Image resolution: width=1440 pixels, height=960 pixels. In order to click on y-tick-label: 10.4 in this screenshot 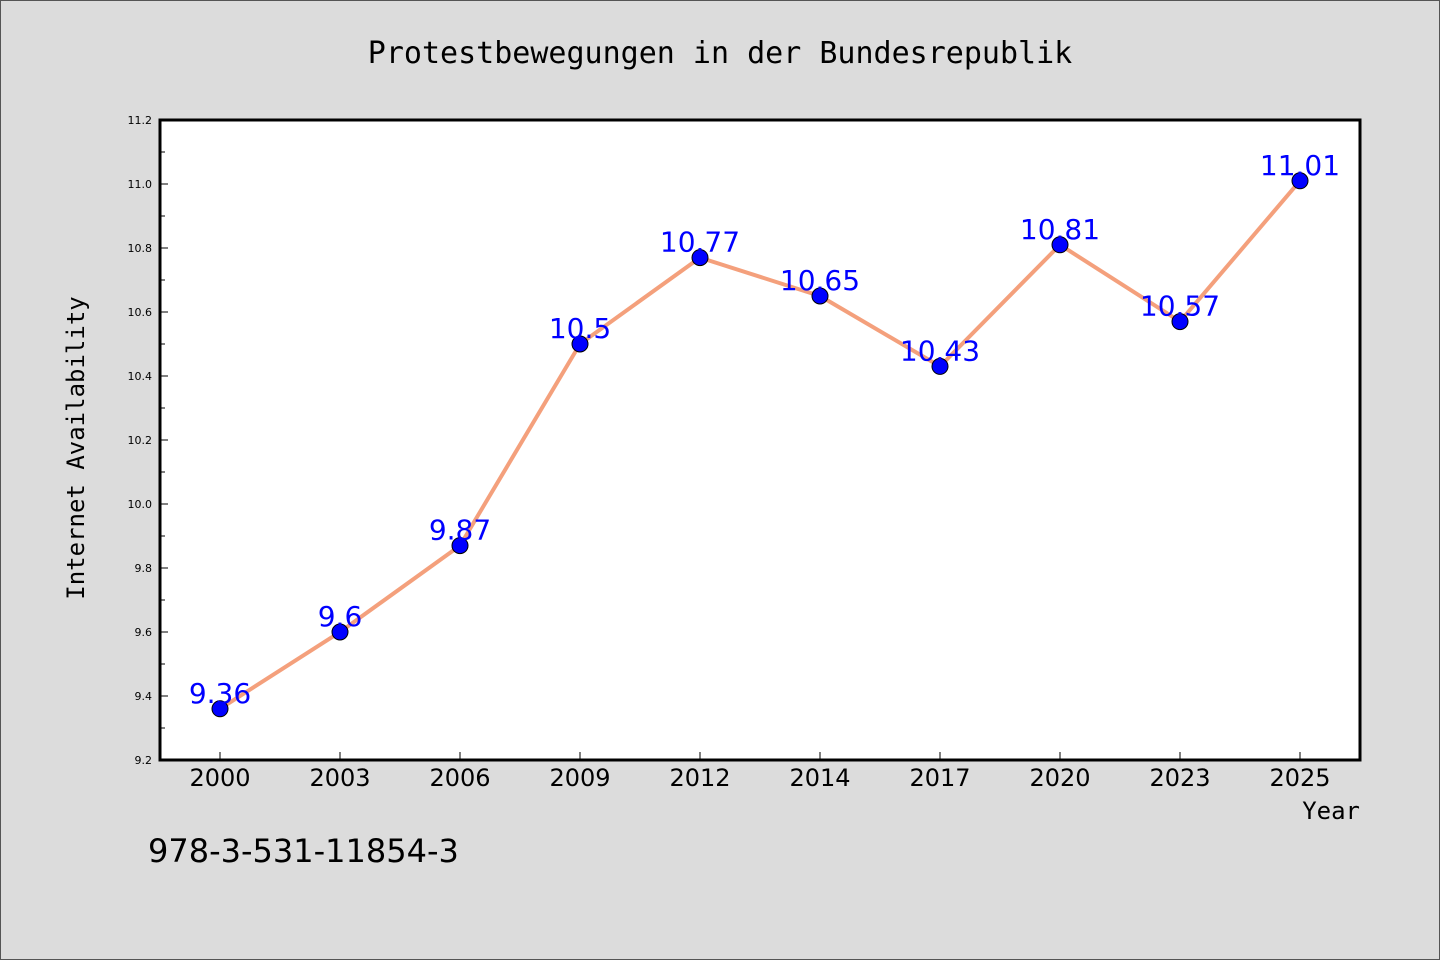, I will do `click(140, 376)`.